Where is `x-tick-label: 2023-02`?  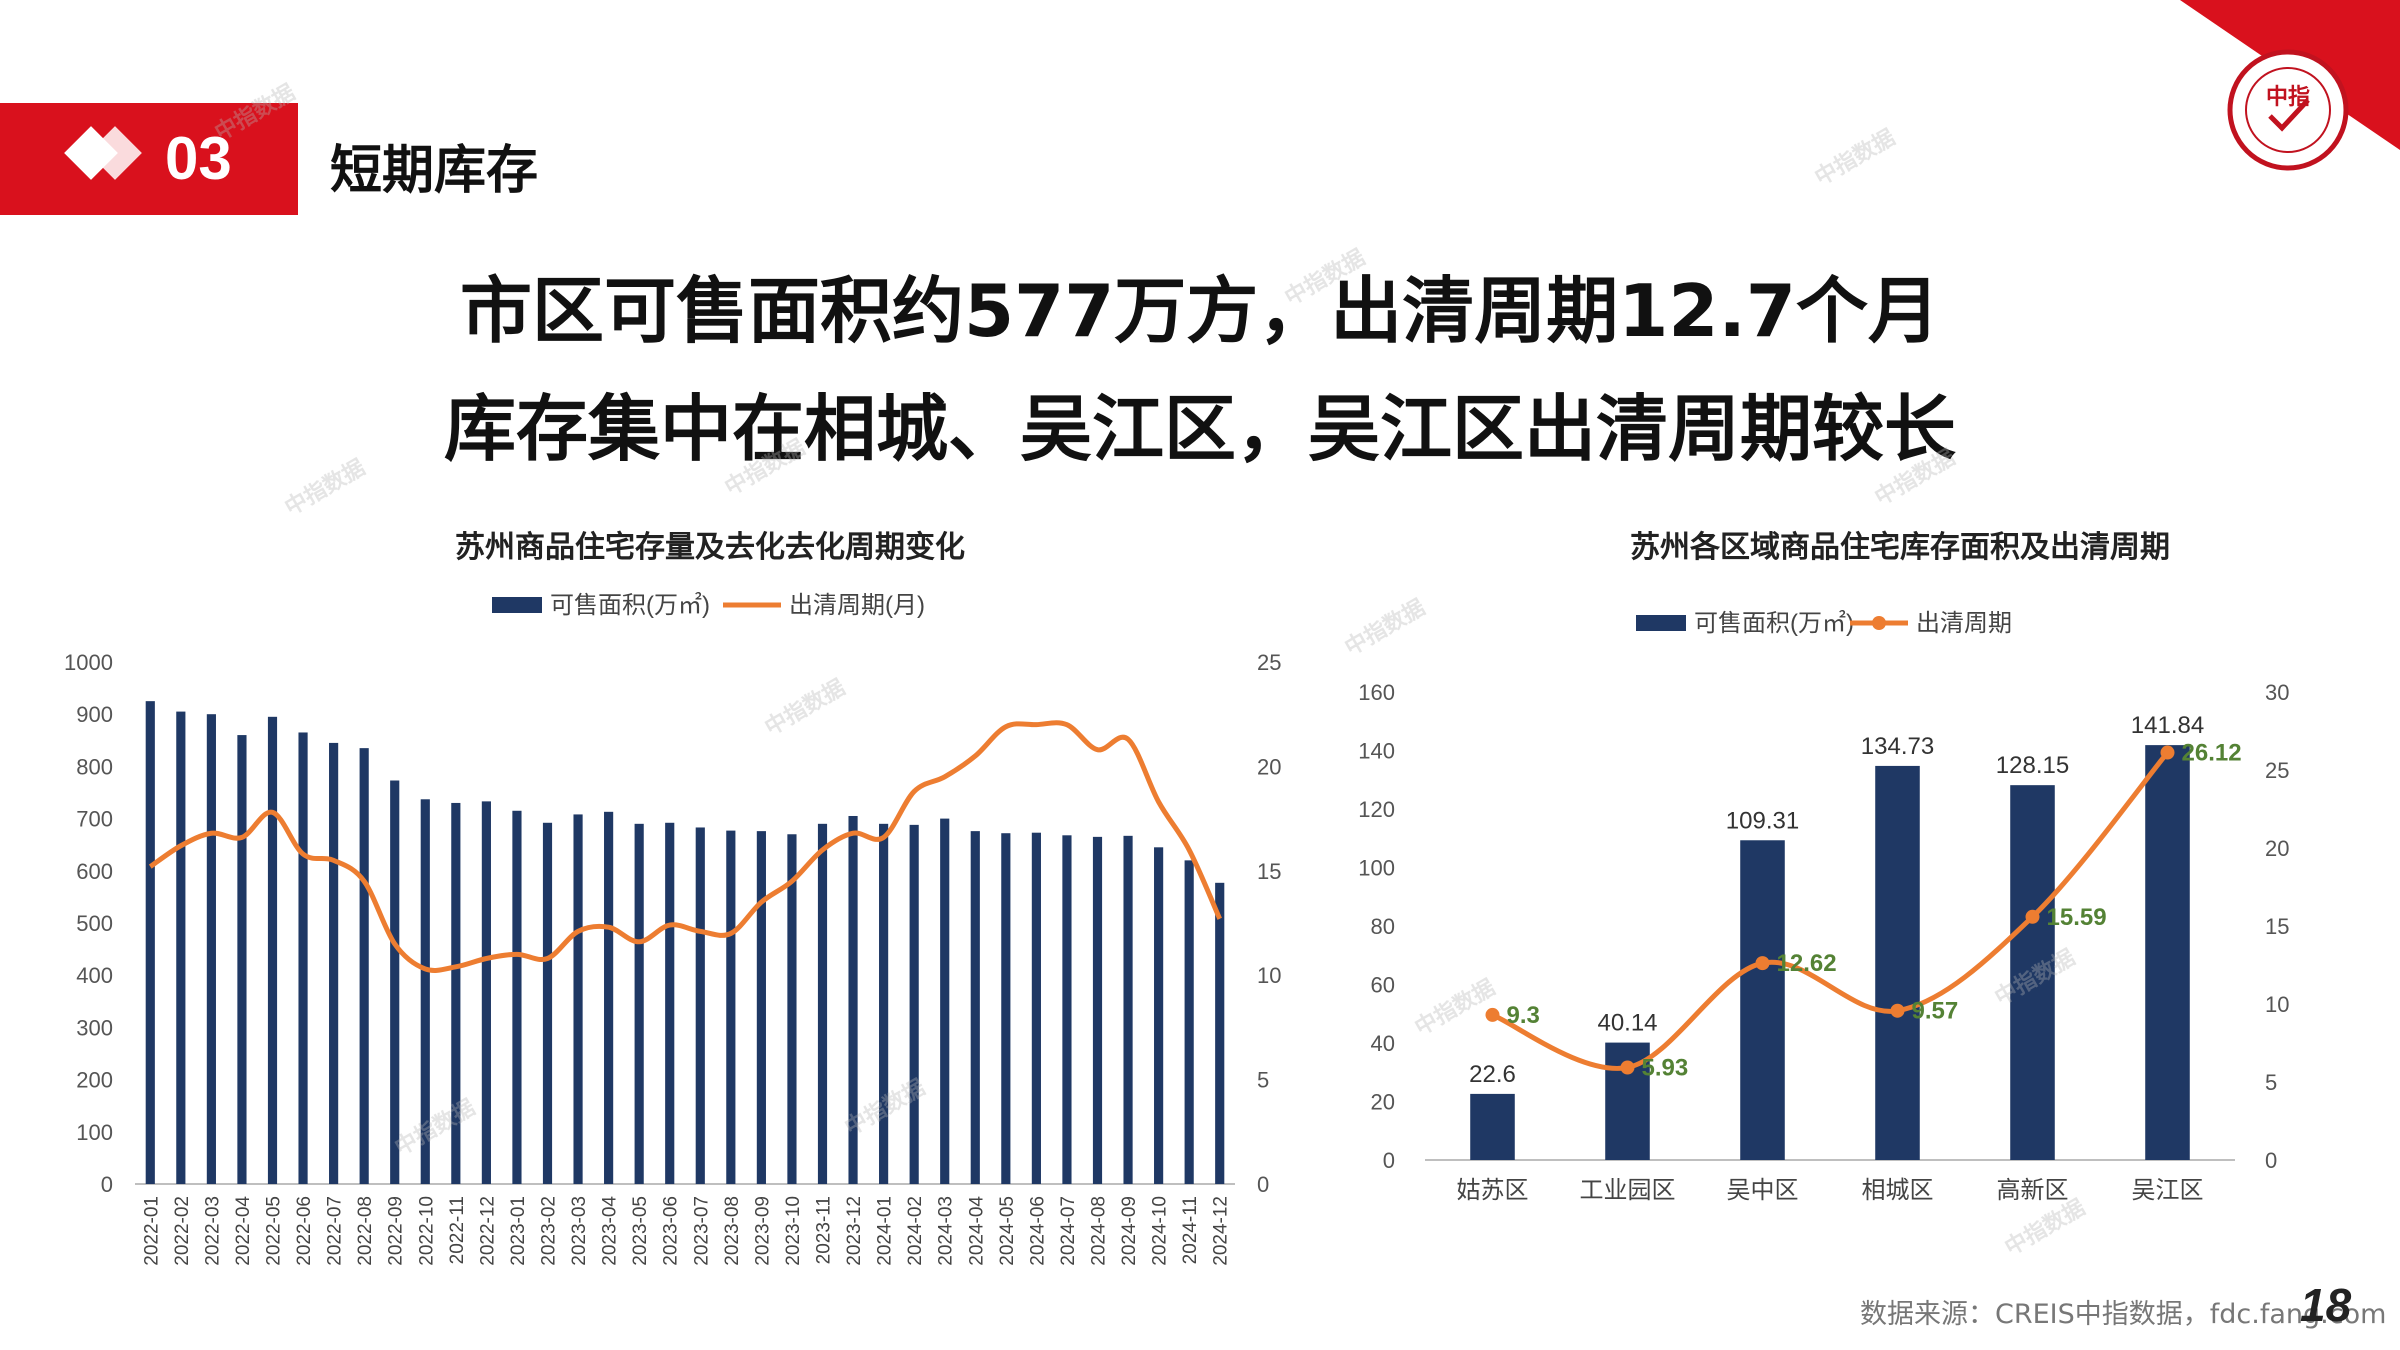 x-tick-label: 2023-02 is located at coordinates (549, 1231).